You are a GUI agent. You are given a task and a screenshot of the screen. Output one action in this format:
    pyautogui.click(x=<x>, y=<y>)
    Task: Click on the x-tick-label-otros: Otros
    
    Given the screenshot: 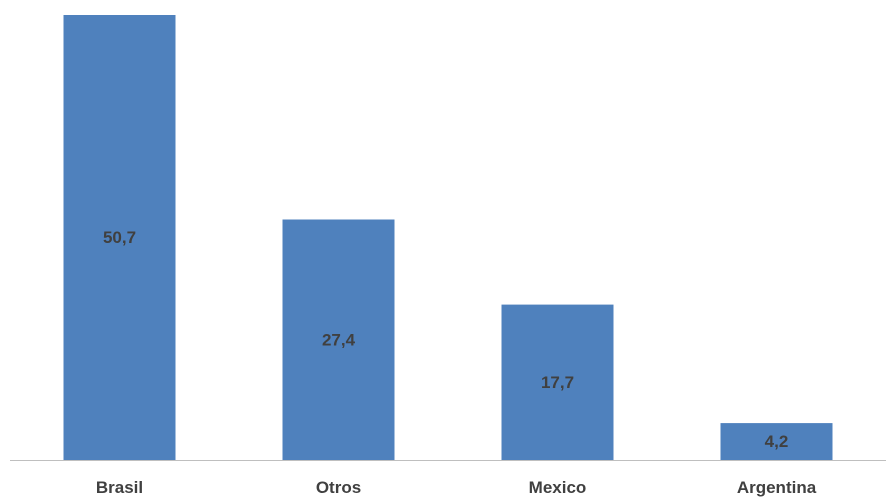 What is the action you would take?
    pyautogui.click(x=338, y=487)
    